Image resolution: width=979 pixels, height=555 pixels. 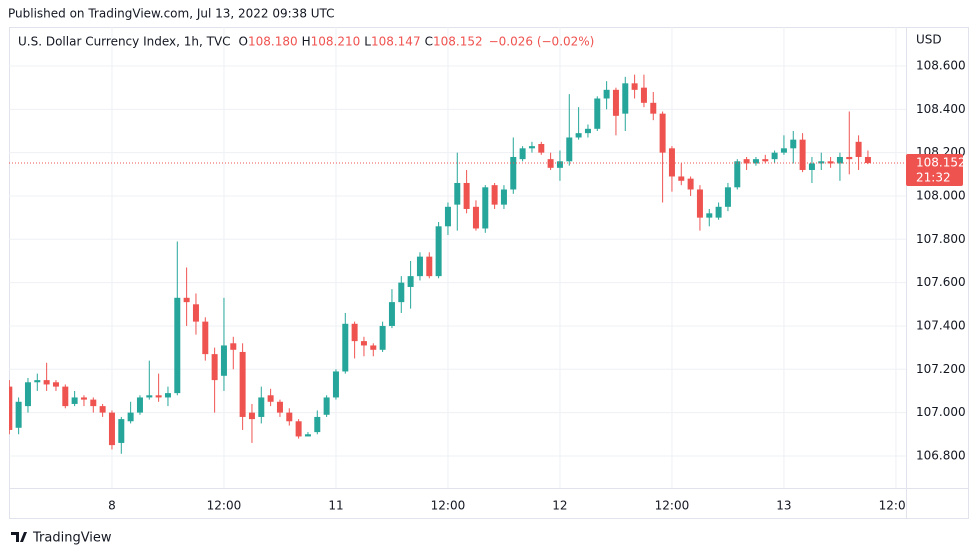 I want to click on y-tick-label: 106.800, so click(x=941, y=455).